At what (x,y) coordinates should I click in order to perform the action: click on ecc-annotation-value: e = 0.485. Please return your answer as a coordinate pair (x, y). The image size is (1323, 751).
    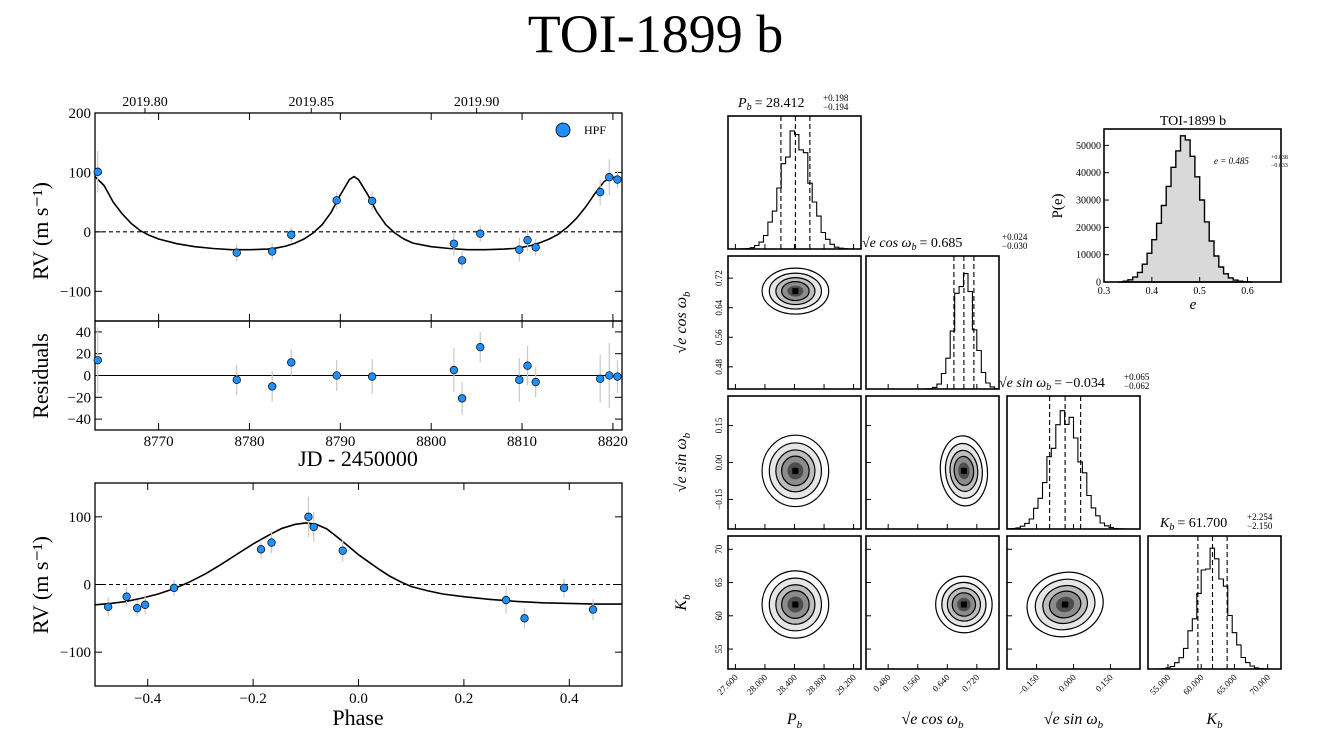
    Looking at the image, I should click on (1231, 161).